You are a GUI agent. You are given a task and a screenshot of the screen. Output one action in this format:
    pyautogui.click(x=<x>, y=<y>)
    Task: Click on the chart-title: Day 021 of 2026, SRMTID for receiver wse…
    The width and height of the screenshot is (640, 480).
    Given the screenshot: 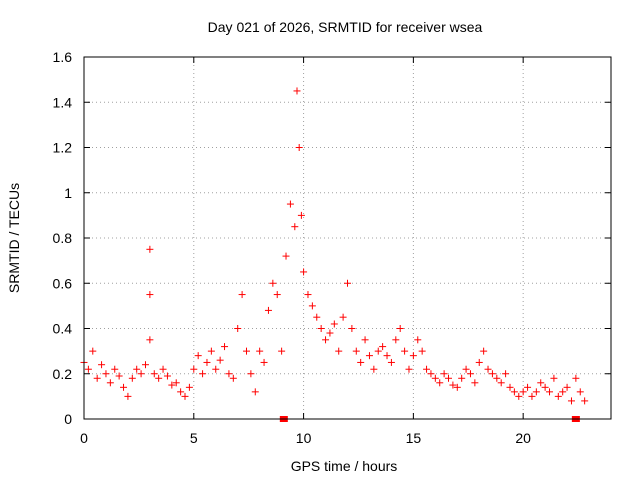 What is the action you would take?
    pyautogui.click(x=345, y=27)
    